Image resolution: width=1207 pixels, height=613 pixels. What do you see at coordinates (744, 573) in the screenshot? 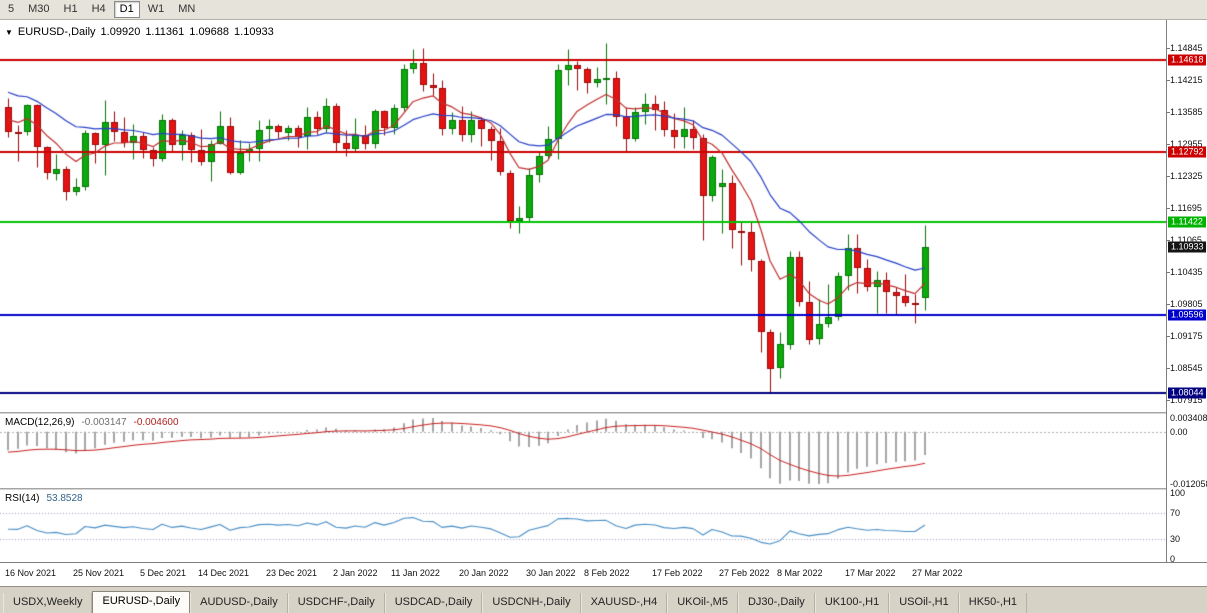
I see `date-label: 27 Feb 2022` at bounding box center [744, 573].